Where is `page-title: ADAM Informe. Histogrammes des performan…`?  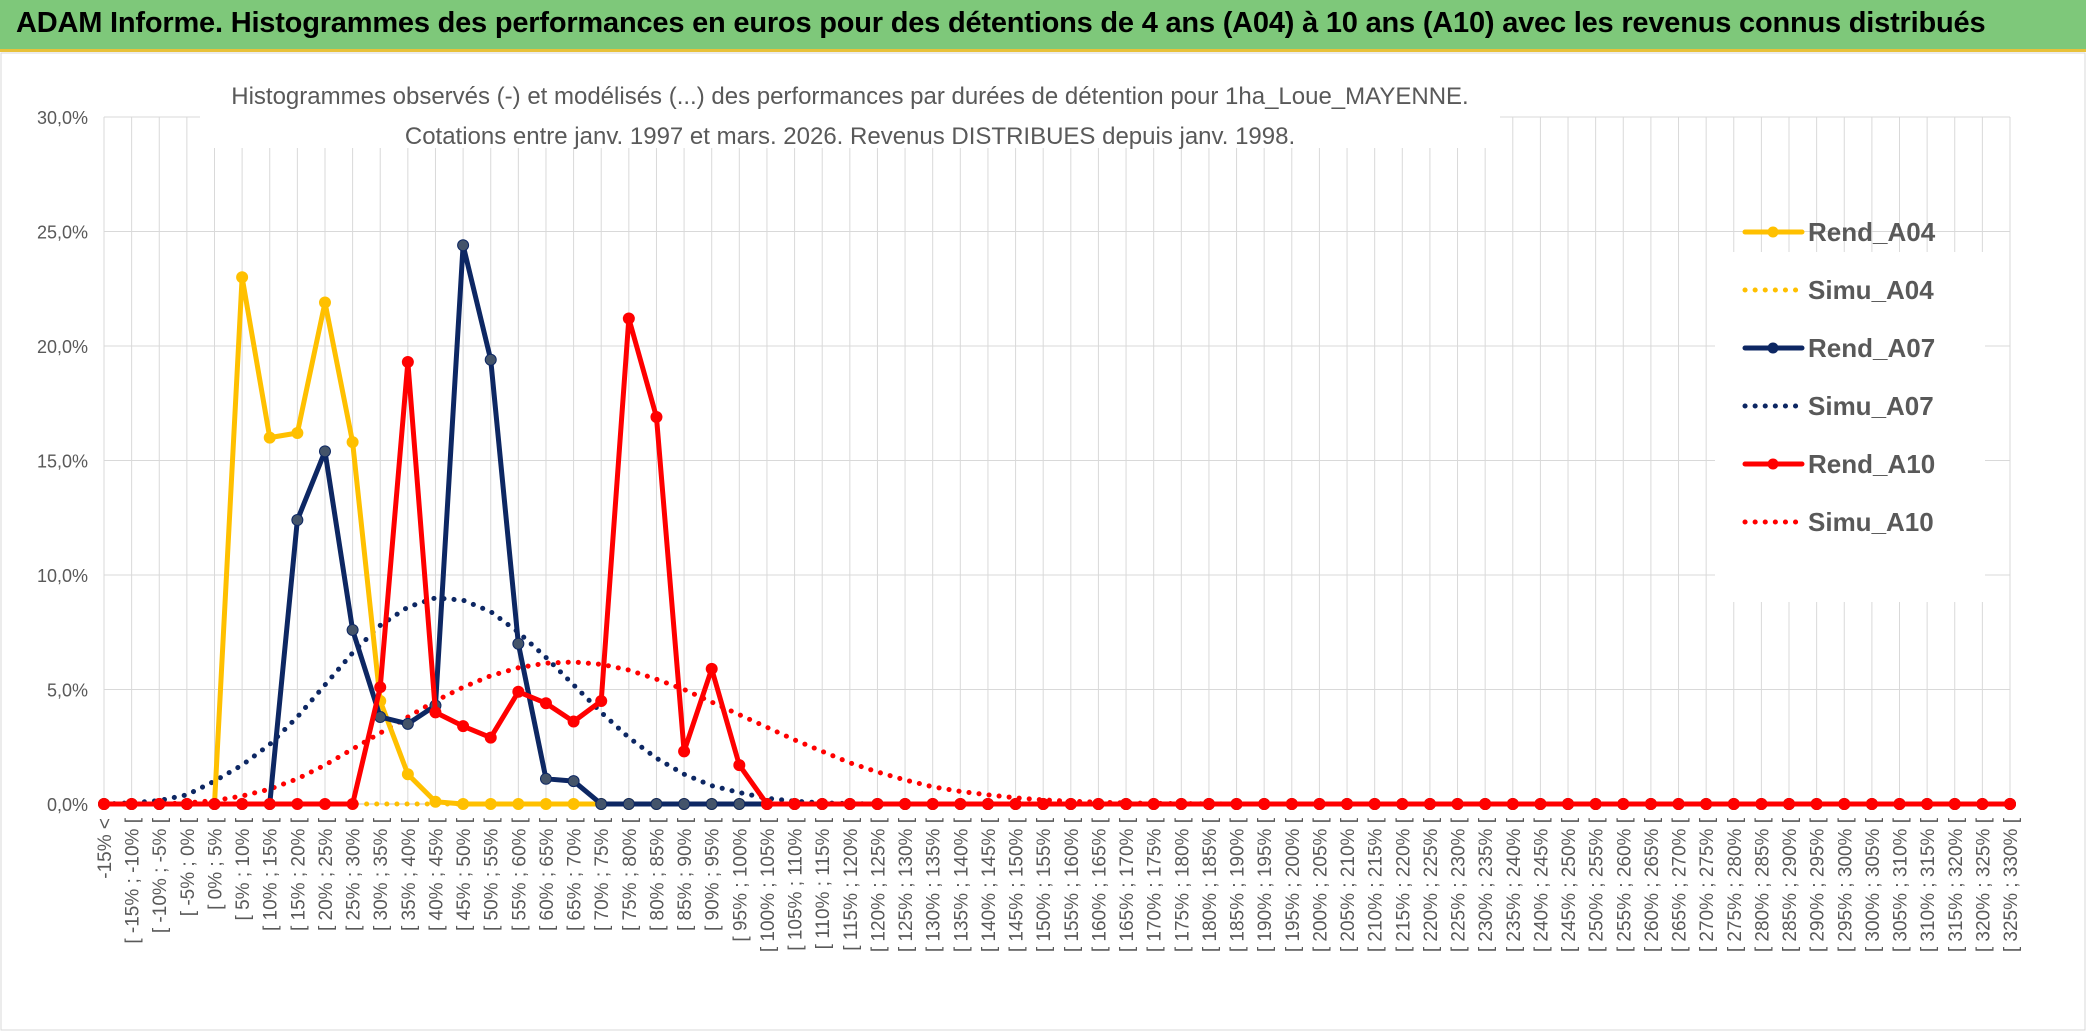
page-title: ADAM Informe. Histogrammes des performan… is located at coordinates (1001, 23).